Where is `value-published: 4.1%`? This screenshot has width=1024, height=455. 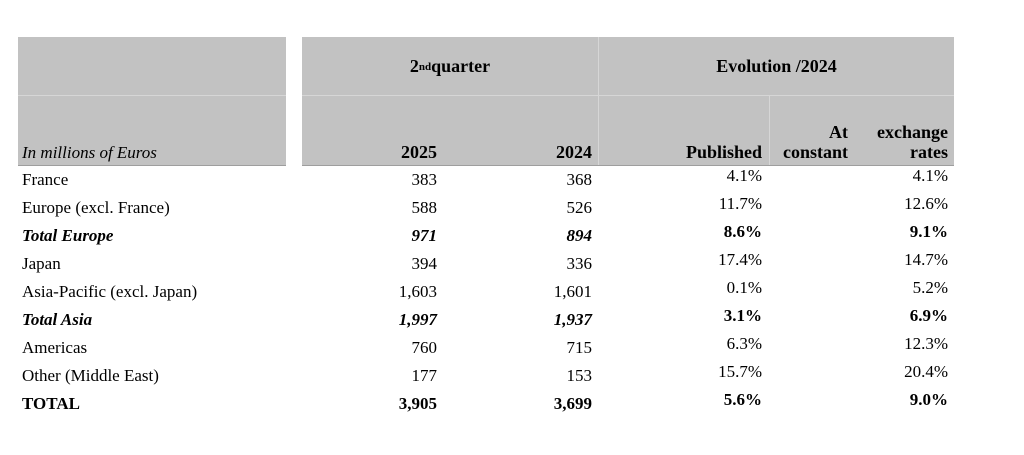 value-published: 4.1% is located at coordinates (744, 175).